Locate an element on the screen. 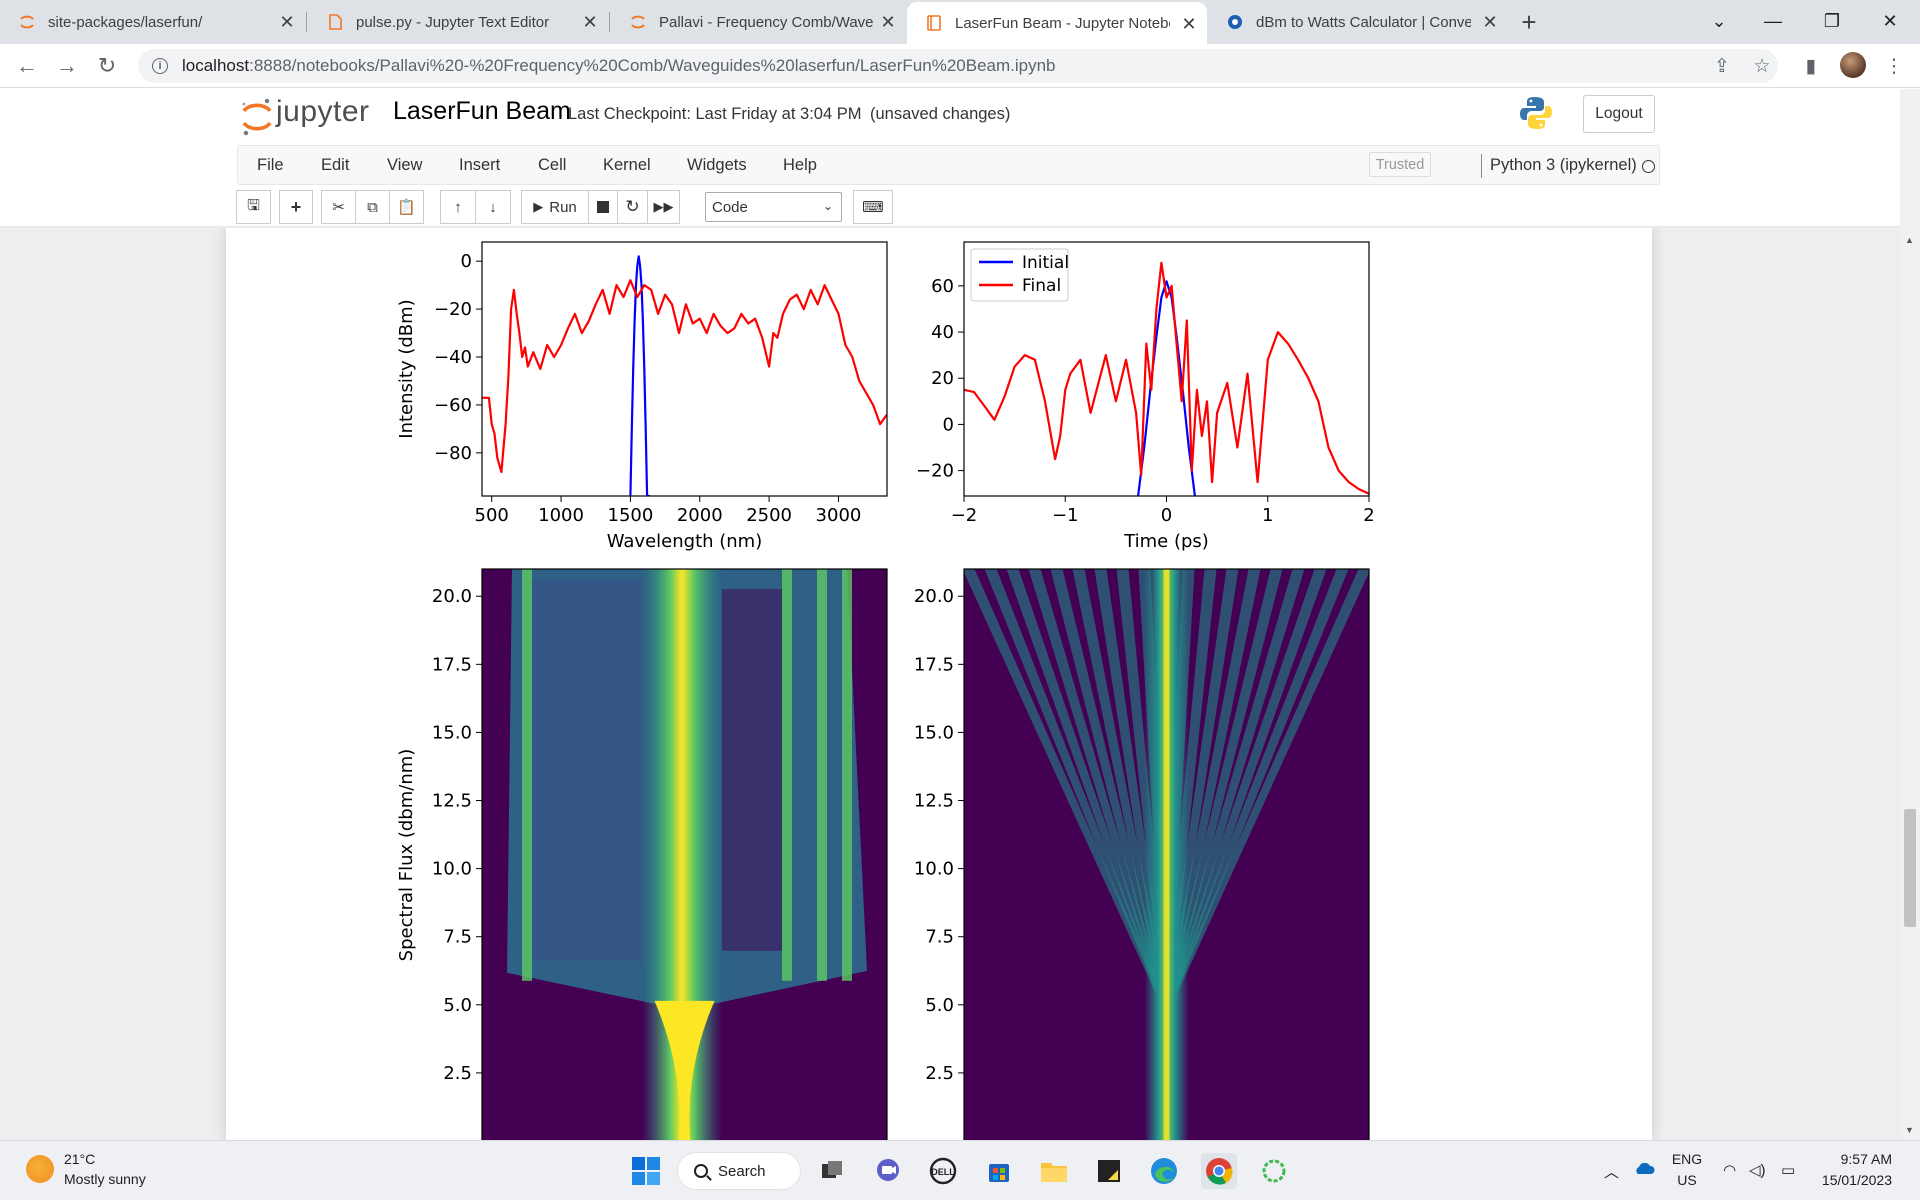 This screenshot has height=1200, width=1920. move-down-button: ↓ is located at coordinates (493, 207).